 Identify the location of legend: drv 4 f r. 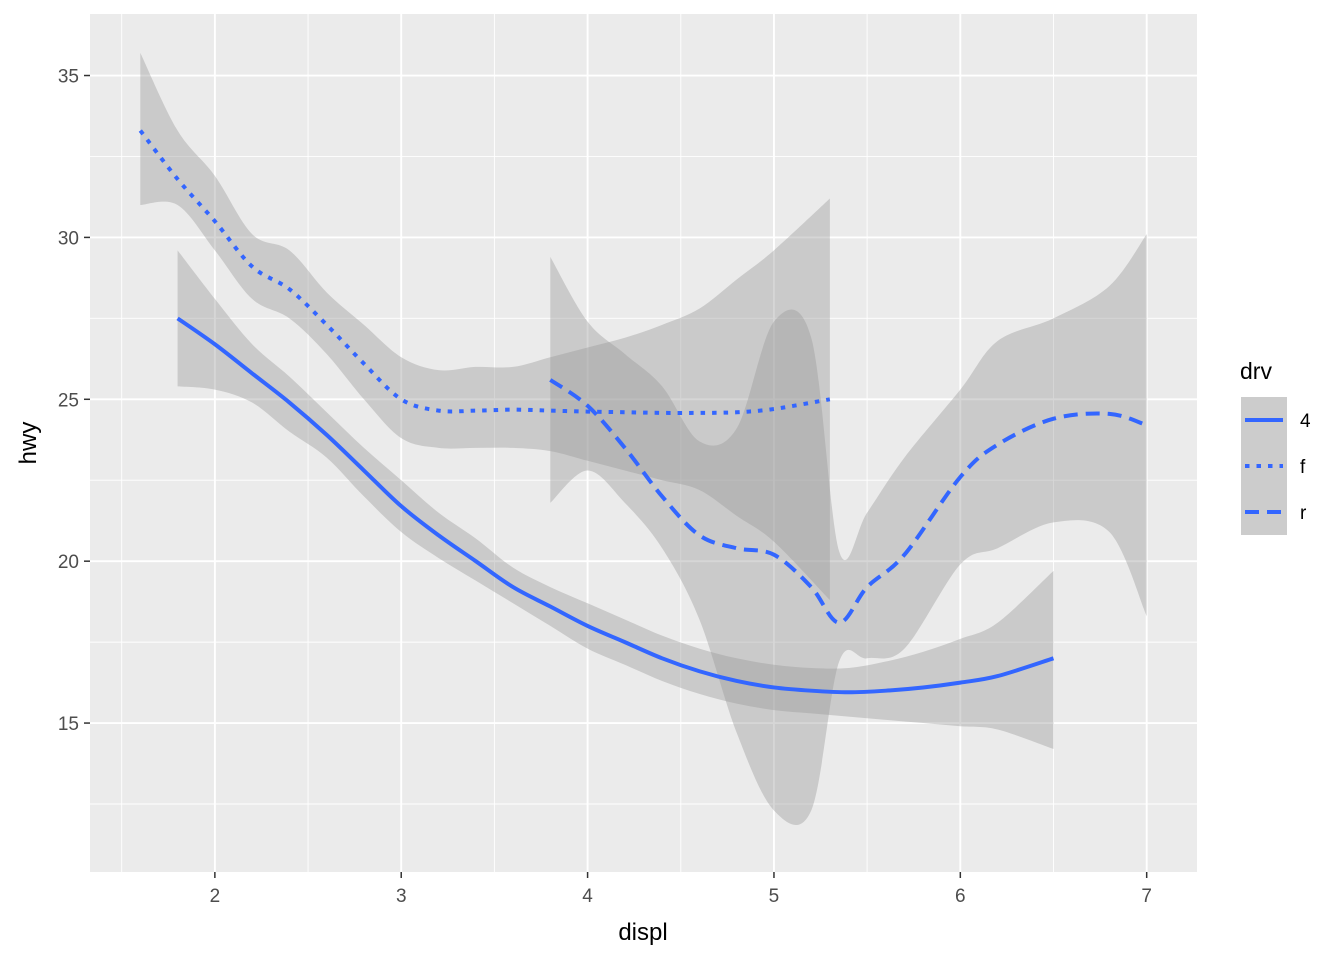
(1275, 446).